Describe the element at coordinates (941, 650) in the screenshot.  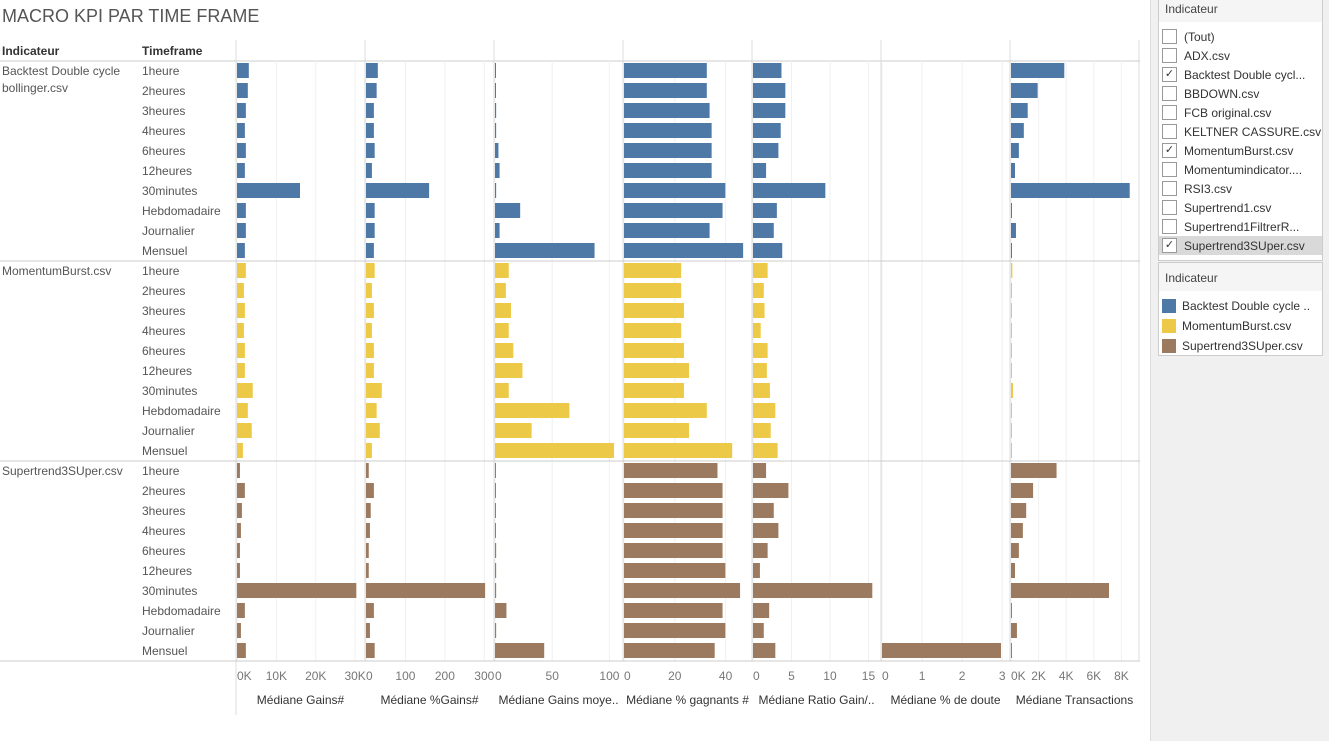
I see `bar-doute` at that location.